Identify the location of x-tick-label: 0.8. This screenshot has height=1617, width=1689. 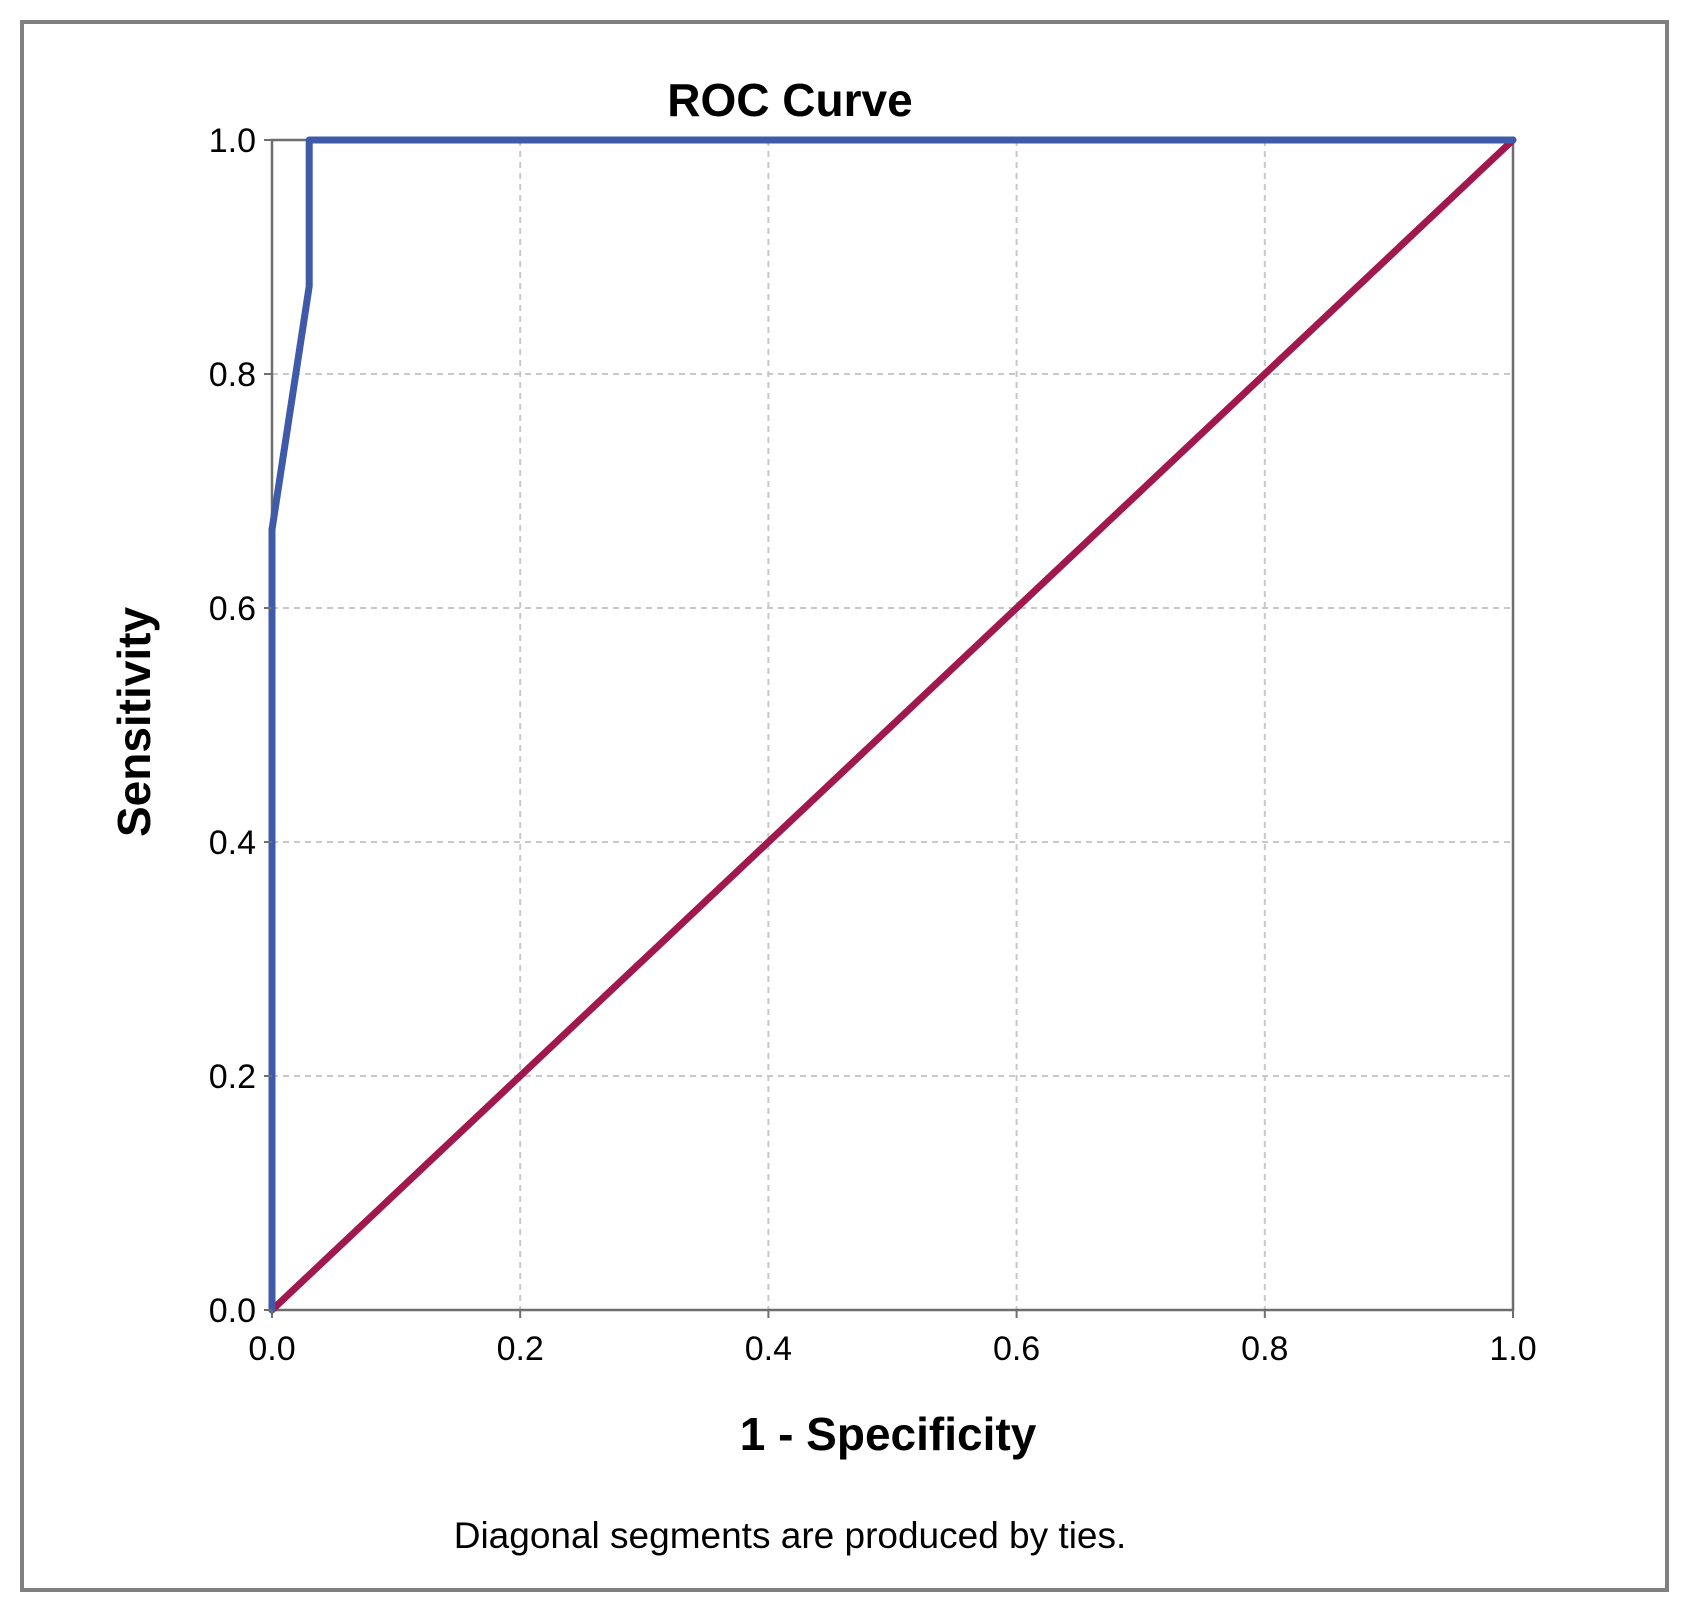
(1264, 1349).